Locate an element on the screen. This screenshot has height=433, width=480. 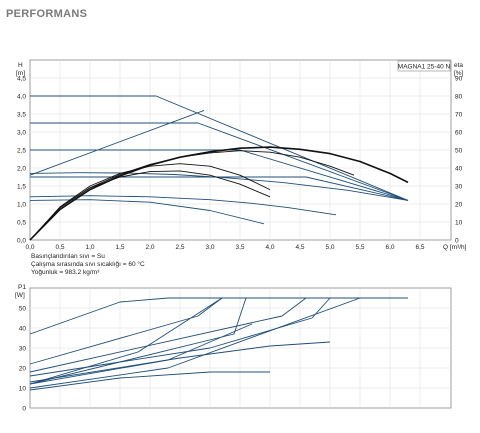
y-right-tick-label: 20 is located at coordinates (459, 205).